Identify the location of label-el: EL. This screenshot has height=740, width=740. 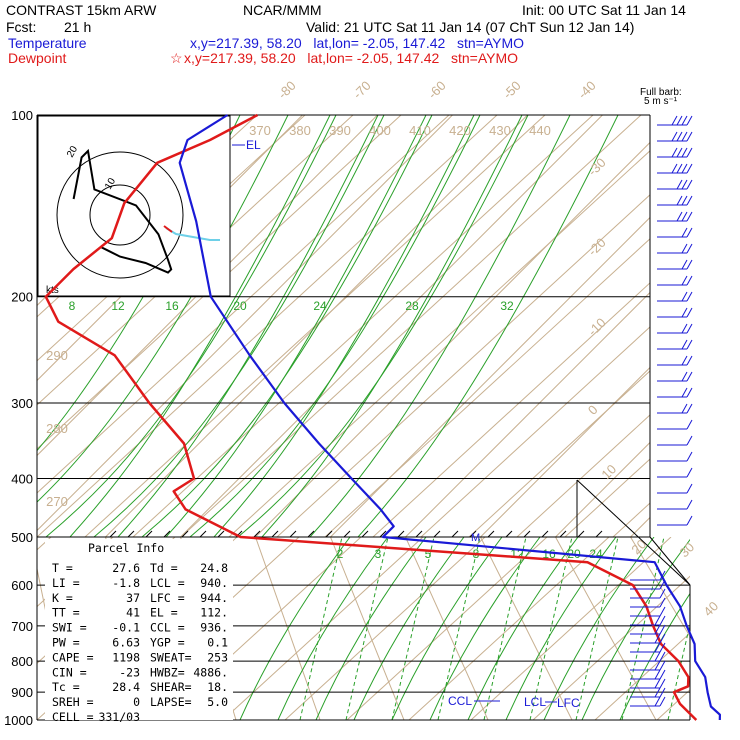
(253, 145).